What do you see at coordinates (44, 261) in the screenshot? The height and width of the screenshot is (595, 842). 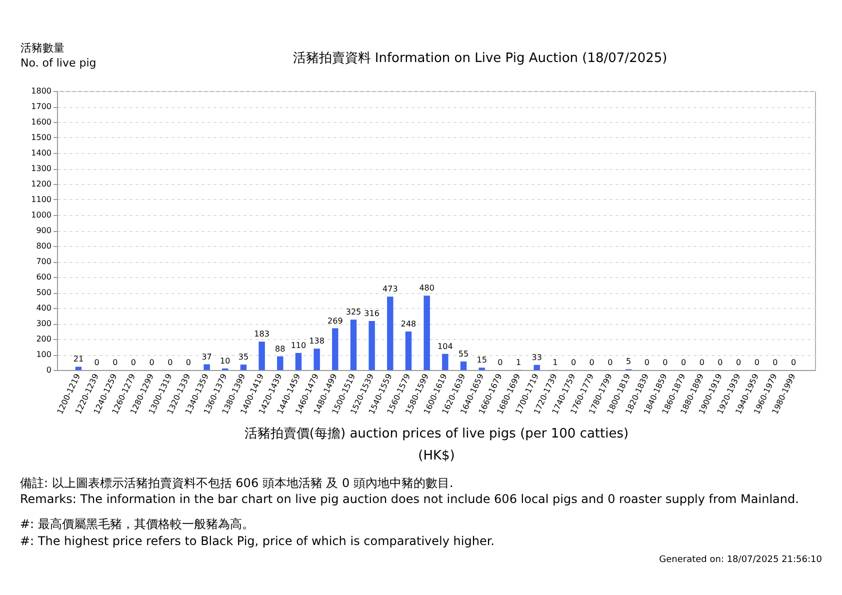 I see `y-tick-label: 700` at bounding box center [44, 261].